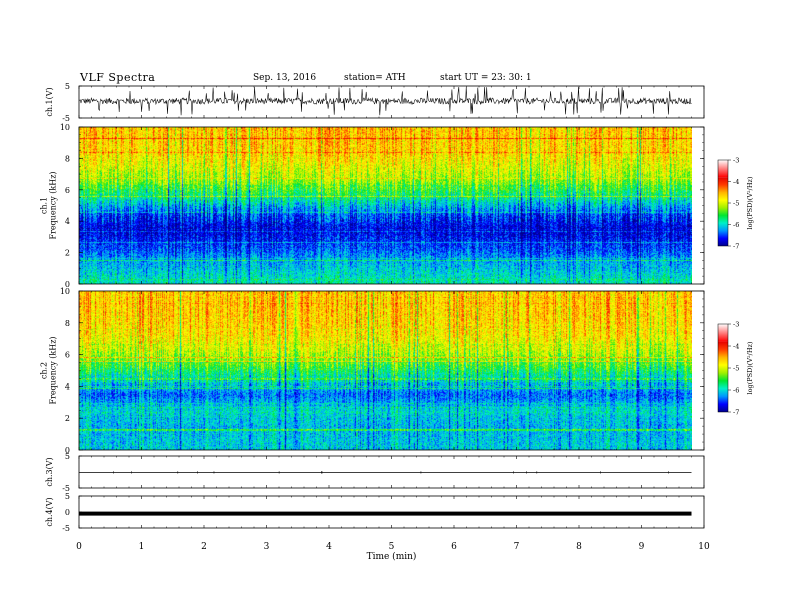 The image size is (792, 612). Describe the element at coordinates (486, 78) in the screenshot. I see `start-time-label: start UT = 23: 30: 1` at that location.